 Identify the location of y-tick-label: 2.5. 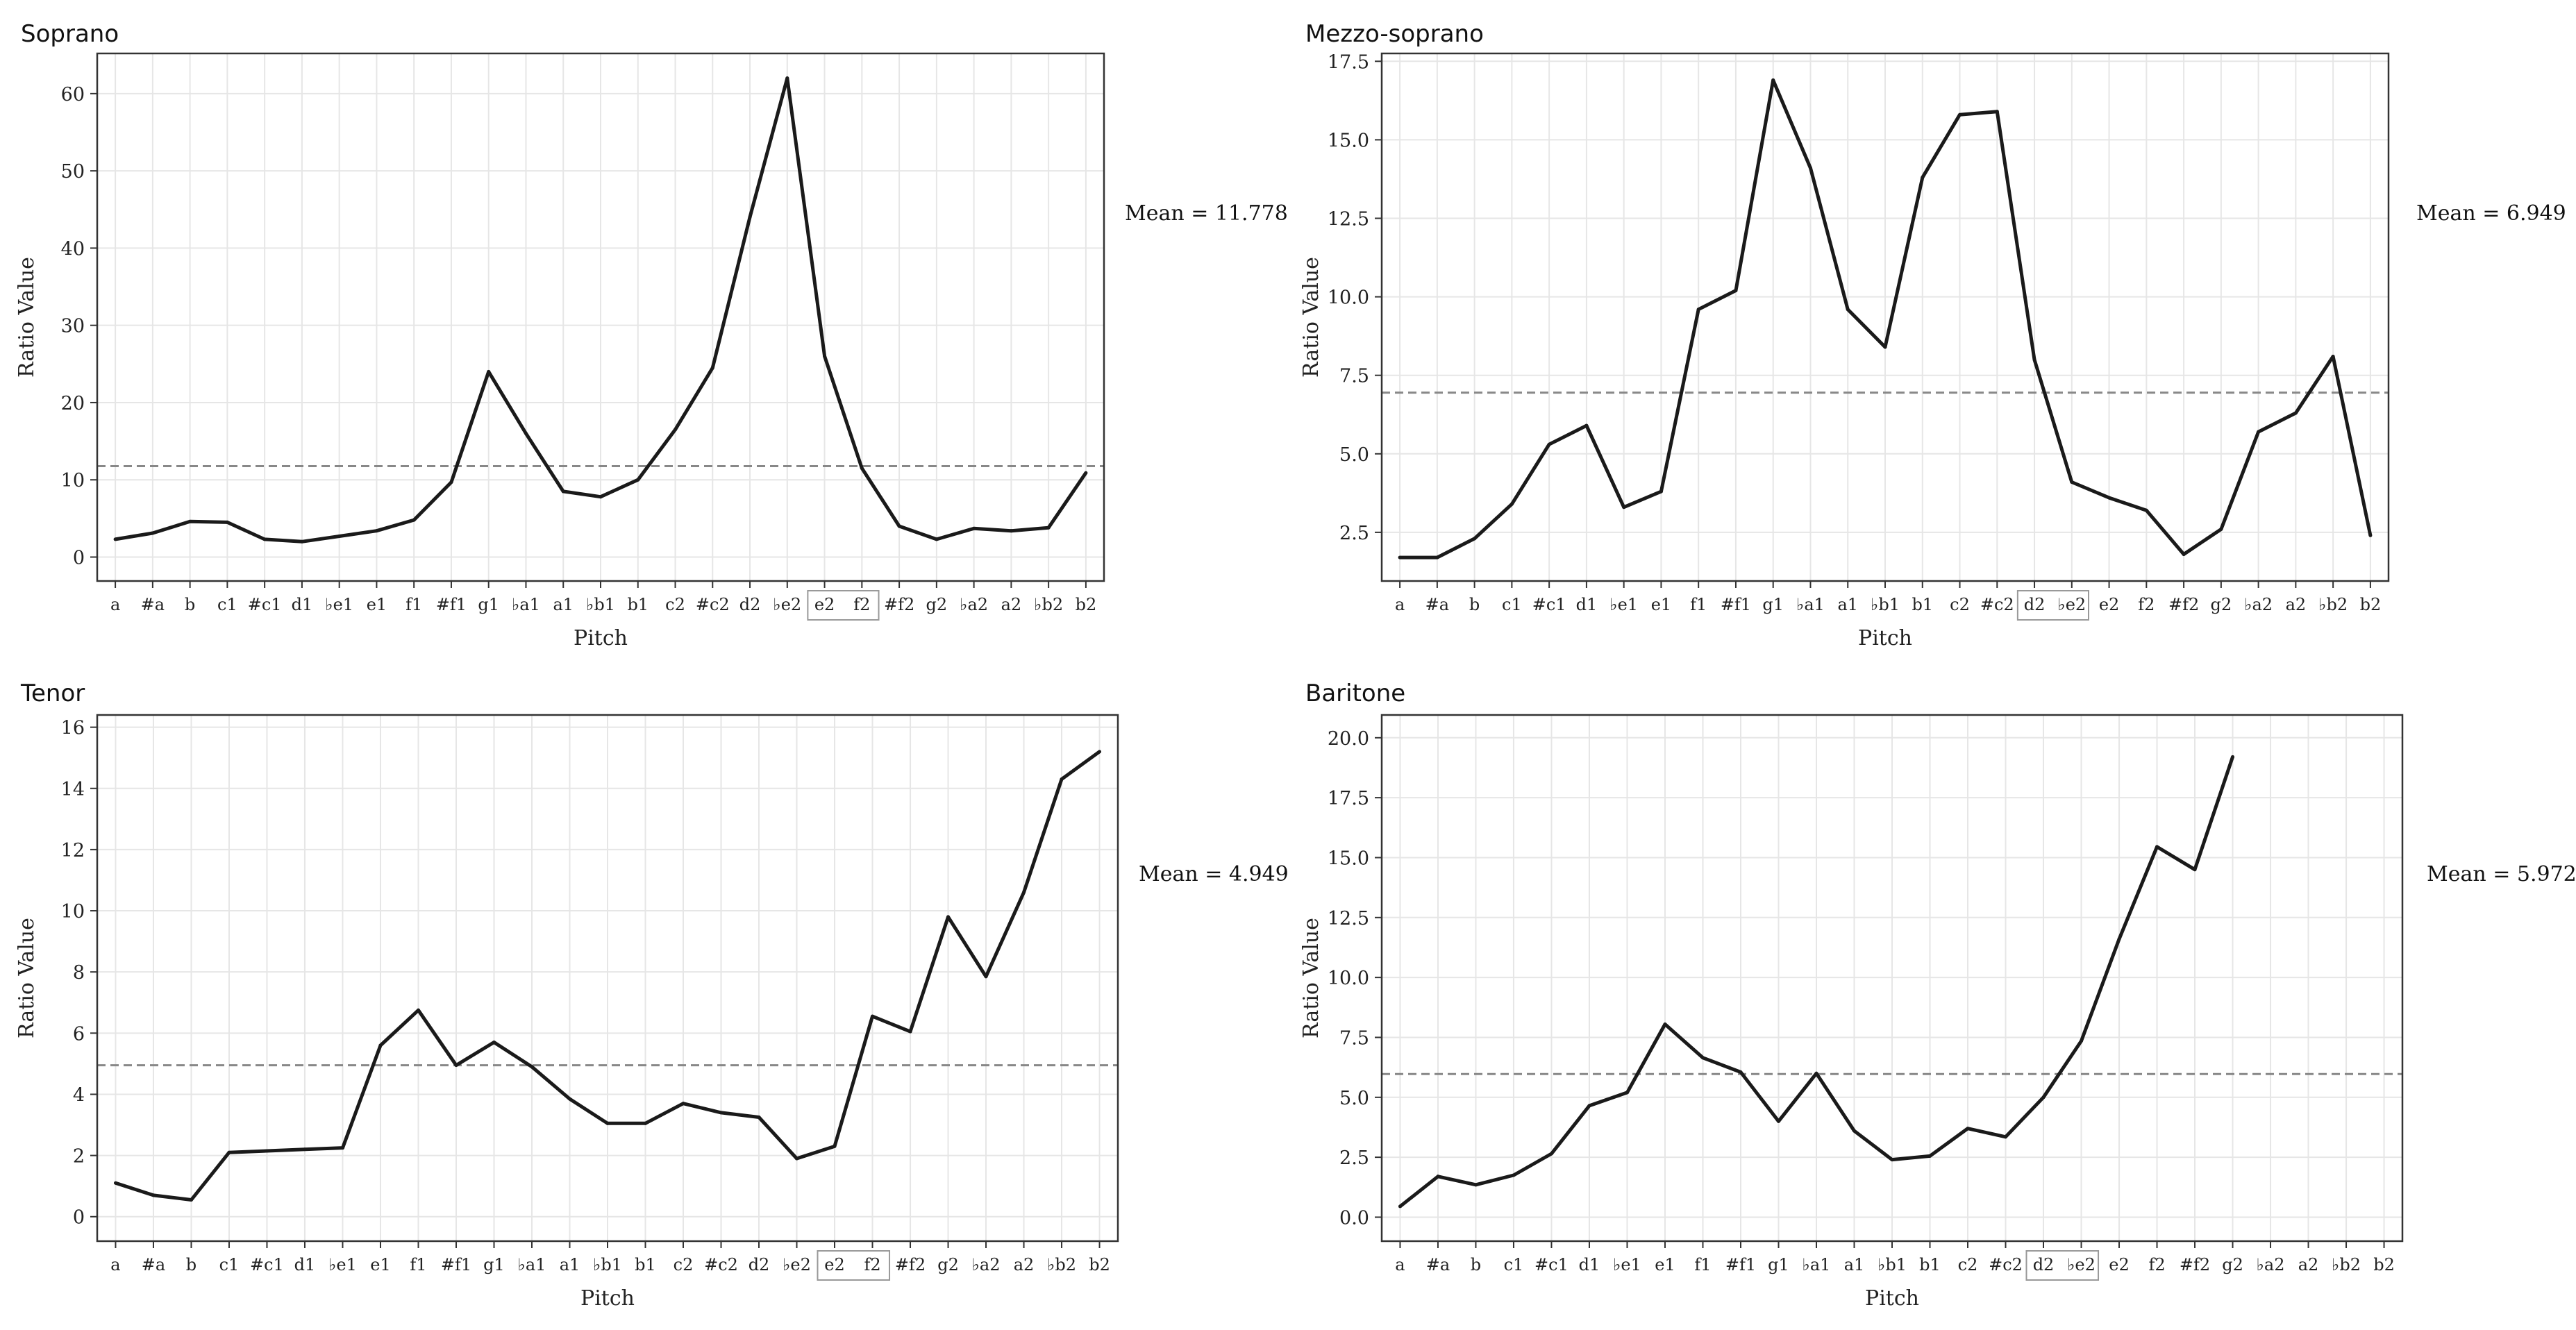
(1354, 533).